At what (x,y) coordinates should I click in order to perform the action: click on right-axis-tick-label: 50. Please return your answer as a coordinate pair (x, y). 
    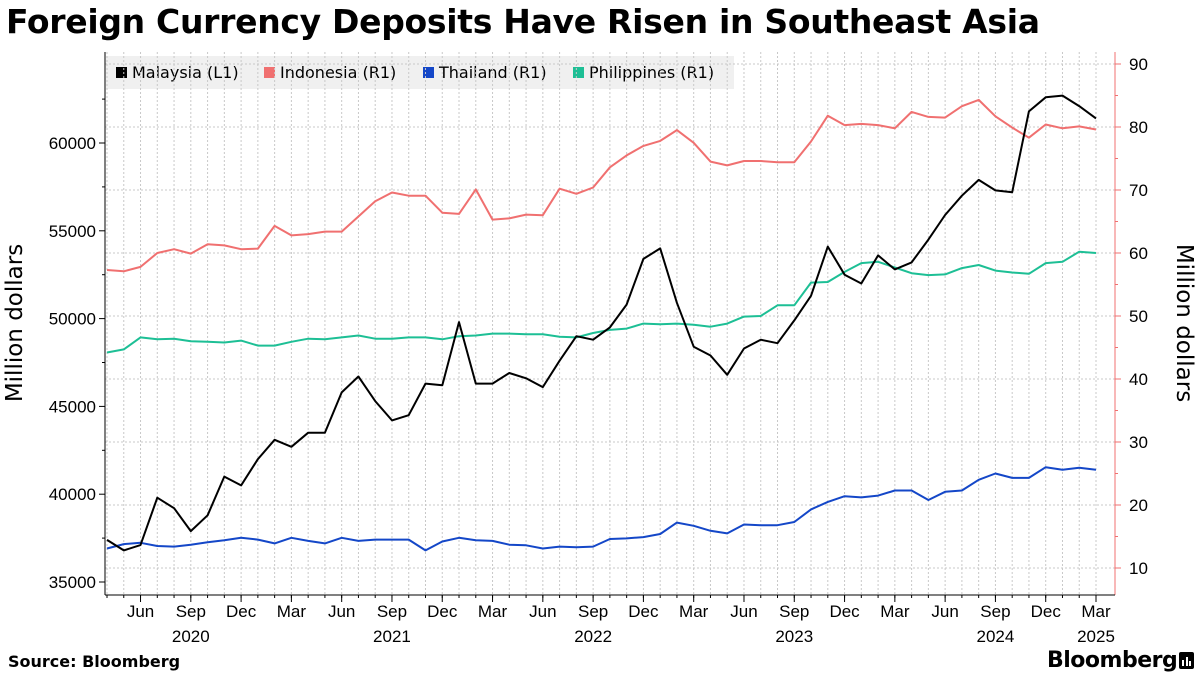
    Looking at the image, I should click on (1138, 316).